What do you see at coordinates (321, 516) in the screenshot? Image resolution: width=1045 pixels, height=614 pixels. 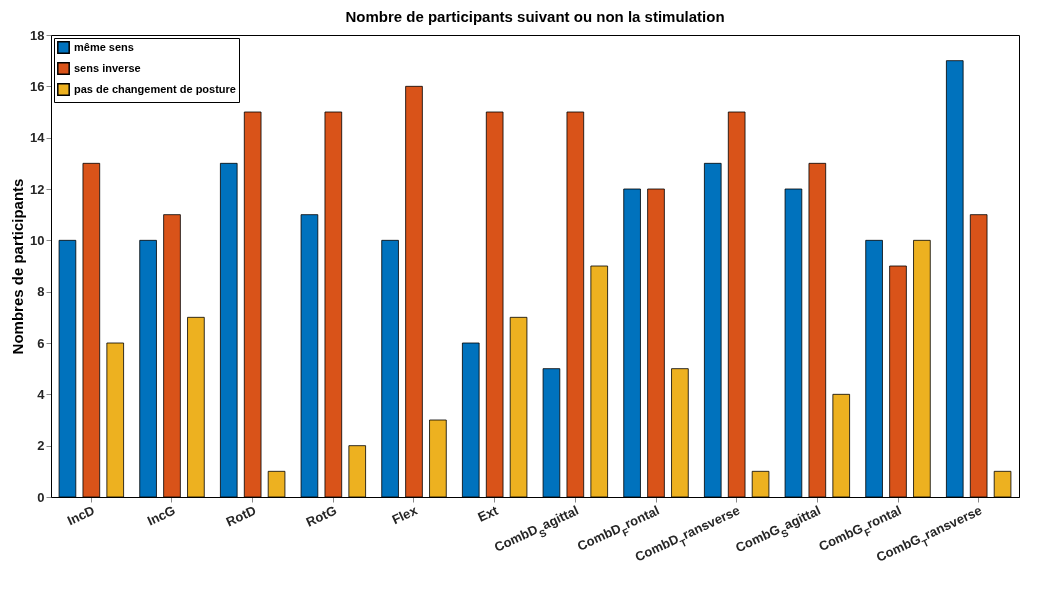 I see `x-tick-label: RotG` at bounding box center [321, 516].